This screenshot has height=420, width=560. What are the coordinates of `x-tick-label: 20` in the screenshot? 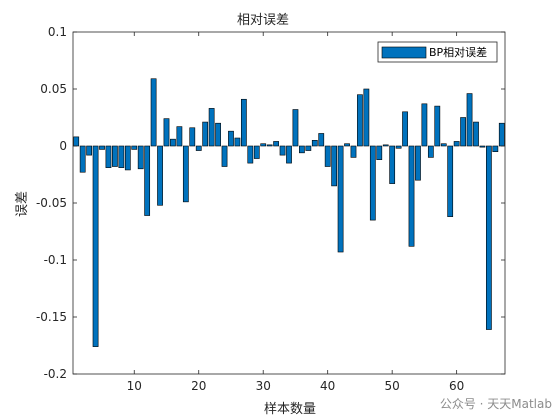 It's located at (198, 386).